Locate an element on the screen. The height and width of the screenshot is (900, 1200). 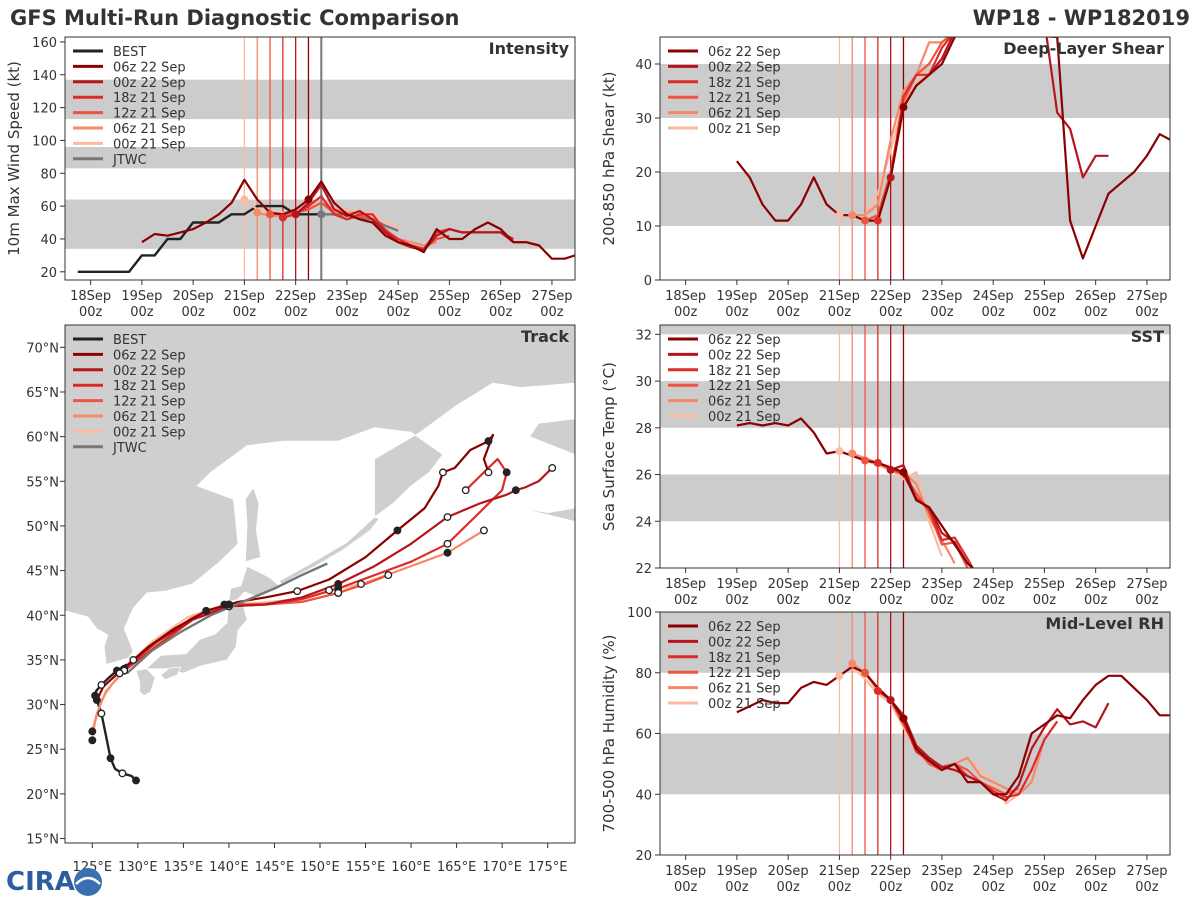
shear-ytick-label: 0 is located at coordinates (648, 281).